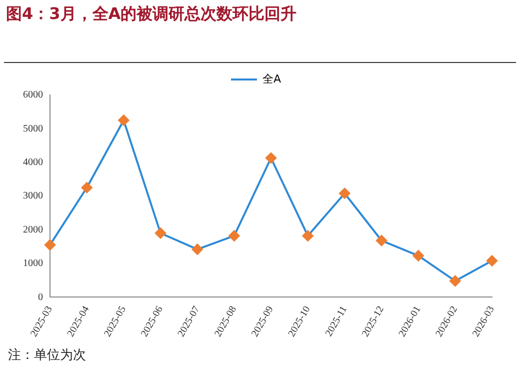  Describe the element at coordinates (151, 14) in the screenshot. I see `chart-title: 图4：3月，全A的被调研总次数环比回升` at that location.